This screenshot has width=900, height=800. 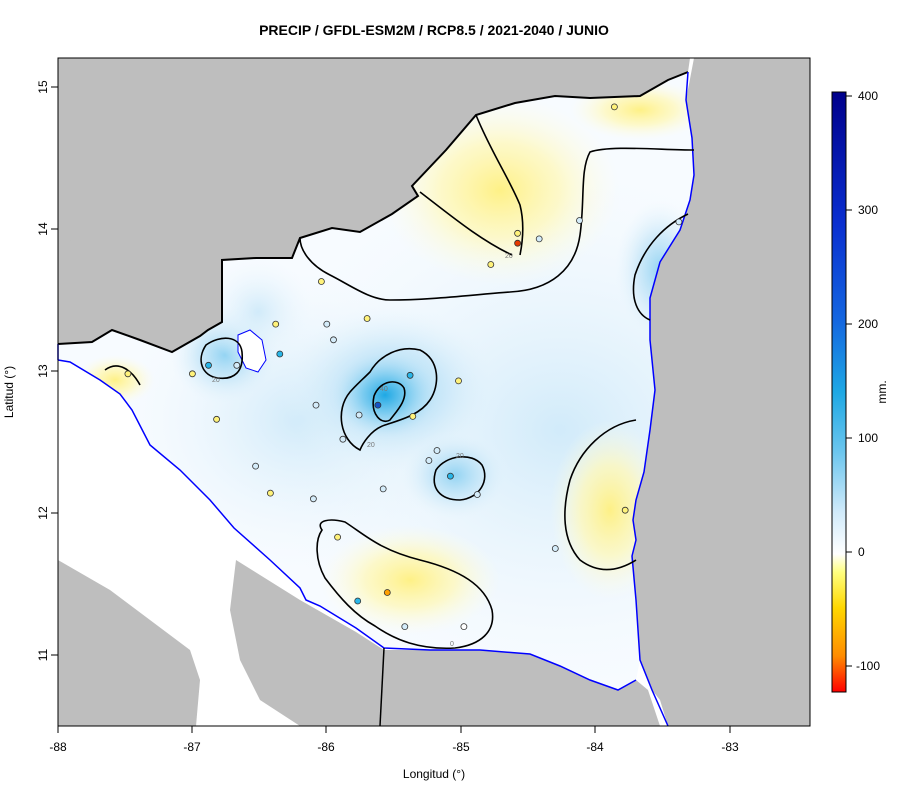 What do you see at coordinates (43, 229) in the screenshot?
I see `y-tick-label: 14` at bounding box center [43, 229].